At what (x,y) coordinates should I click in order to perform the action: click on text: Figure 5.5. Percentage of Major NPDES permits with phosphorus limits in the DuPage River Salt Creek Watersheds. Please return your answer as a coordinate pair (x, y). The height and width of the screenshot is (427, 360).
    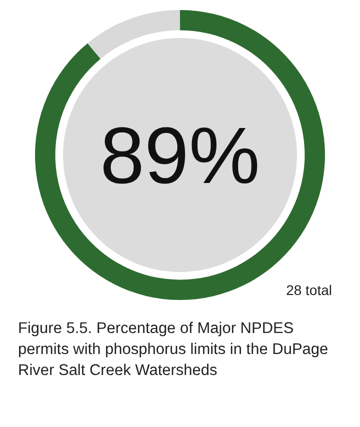
    Looking at the image, I should click on (174, 350).